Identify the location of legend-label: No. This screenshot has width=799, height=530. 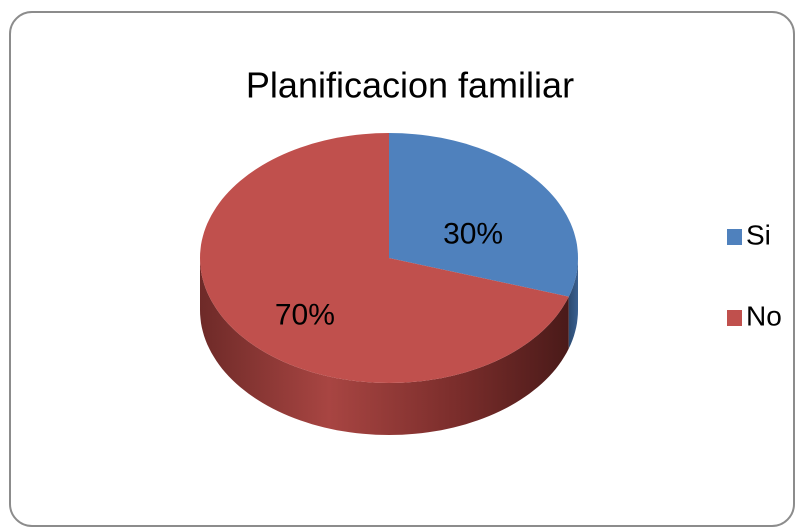
(764, 315).